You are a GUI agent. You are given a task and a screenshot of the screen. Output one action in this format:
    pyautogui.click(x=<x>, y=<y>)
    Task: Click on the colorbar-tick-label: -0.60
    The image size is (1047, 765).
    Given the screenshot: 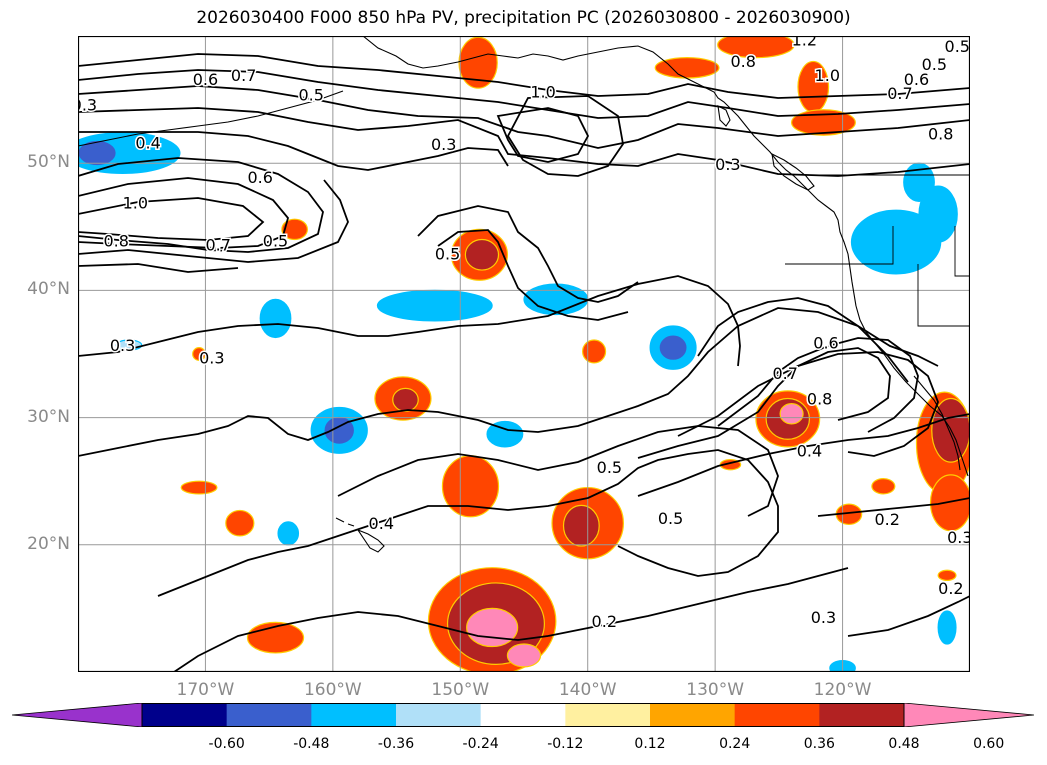 What is the action you would take?
    pyautogui.click(x=226, y=744)
    